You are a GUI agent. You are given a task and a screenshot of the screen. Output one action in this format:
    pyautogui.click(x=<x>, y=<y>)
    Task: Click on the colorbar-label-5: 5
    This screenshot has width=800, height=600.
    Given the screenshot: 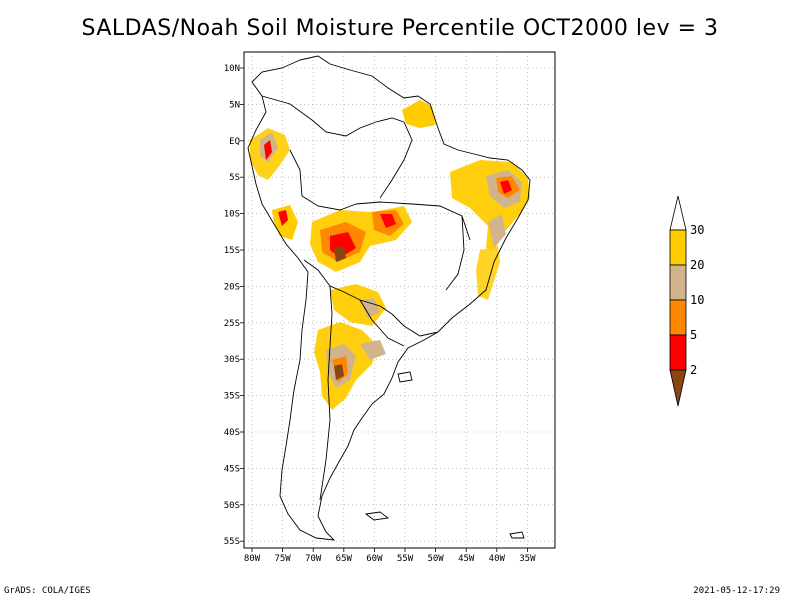 What is the action you would take?
    pyautogui.click(x=693, y=335)
    